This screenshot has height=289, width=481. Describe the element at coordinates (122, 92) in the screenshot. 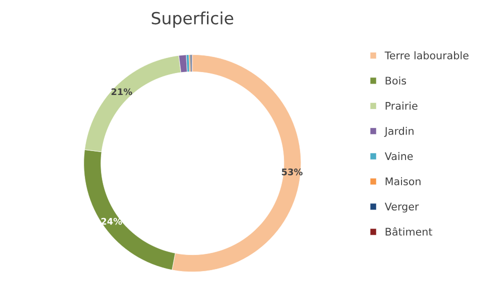

I see `data-label: 21%` at that location.